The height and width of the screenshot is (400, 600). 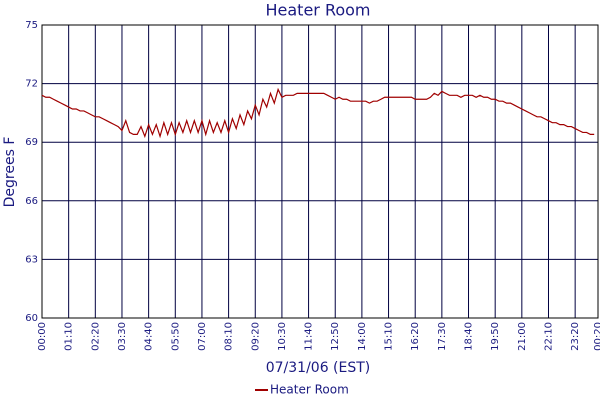 What do you see at coordinates (95, 336) in the screenshot?
I see `x-tick-label: 02:20` at bounding box center [95, 336].